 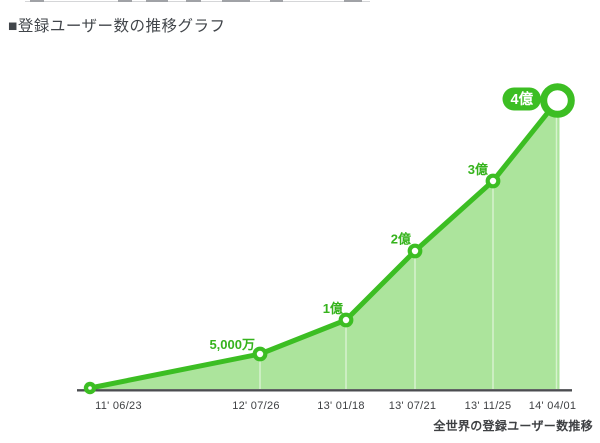 I want to click on data-label-200m: 2億, so click(x=401, y=239).